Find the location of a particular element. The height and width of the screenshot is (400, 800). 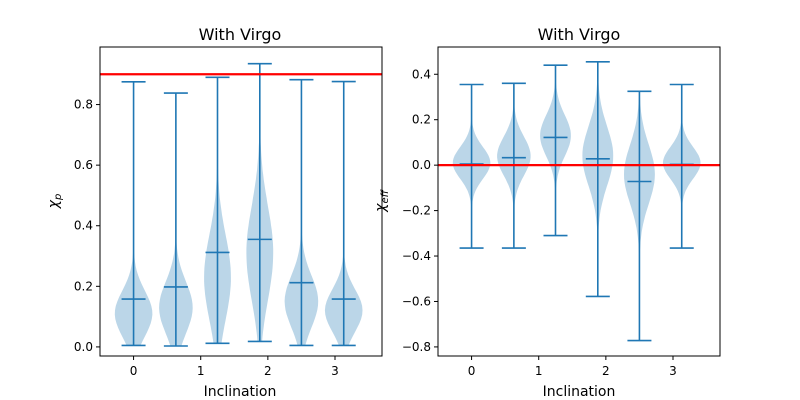

chi-p-title: With Virgo is located at coordinates (240, 34).